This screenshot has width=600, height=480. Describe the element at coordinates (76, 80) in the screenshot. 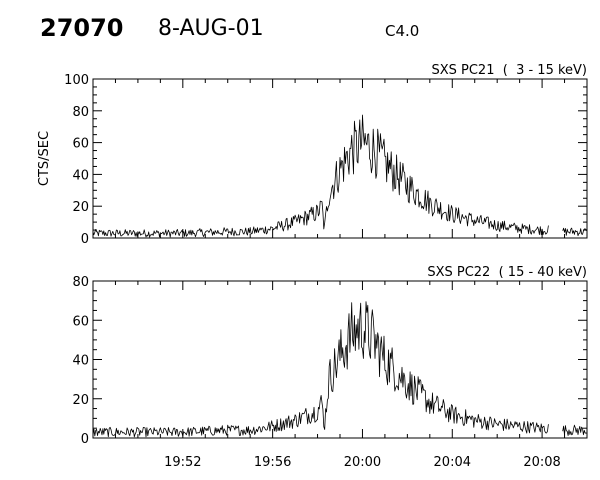

I see `y-tick-label: 100` at that location.